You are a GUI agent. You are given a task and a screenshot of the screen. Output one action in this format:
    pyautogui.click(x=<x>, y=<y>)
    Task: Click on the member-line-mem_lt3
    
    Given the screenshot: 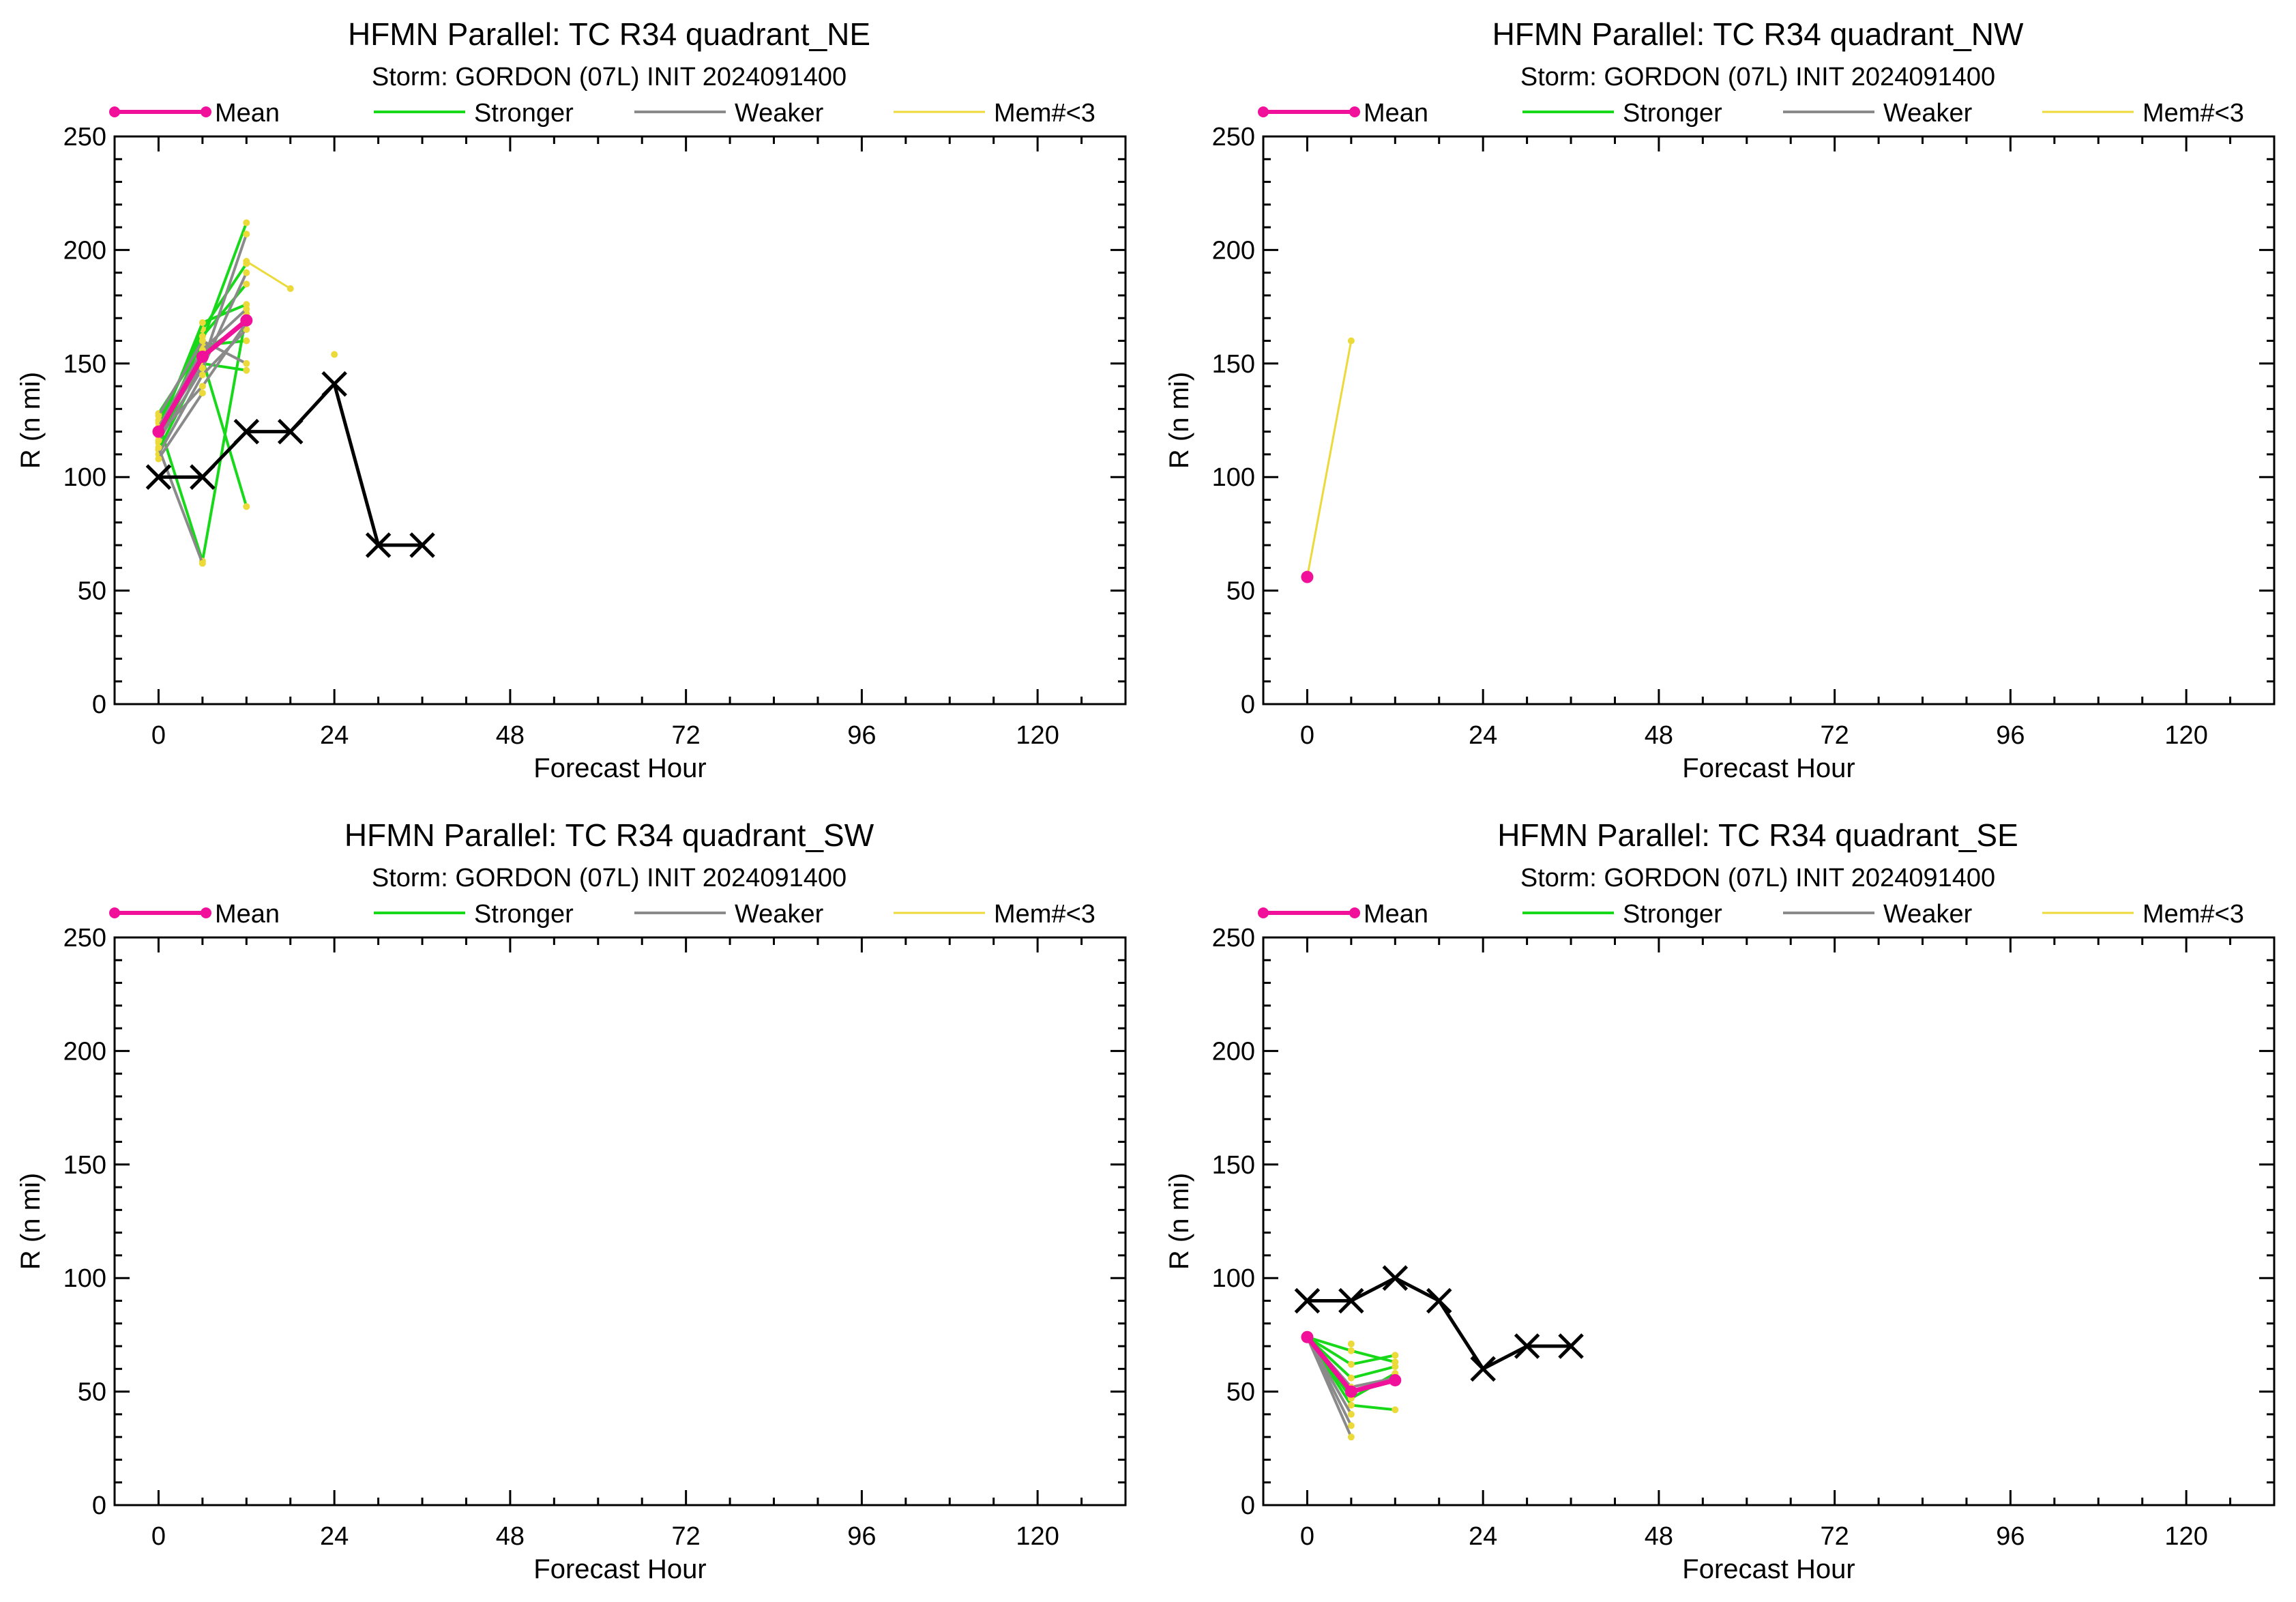 What is the action you would take?
    pyautogui.click(x=1330, y=459)
    